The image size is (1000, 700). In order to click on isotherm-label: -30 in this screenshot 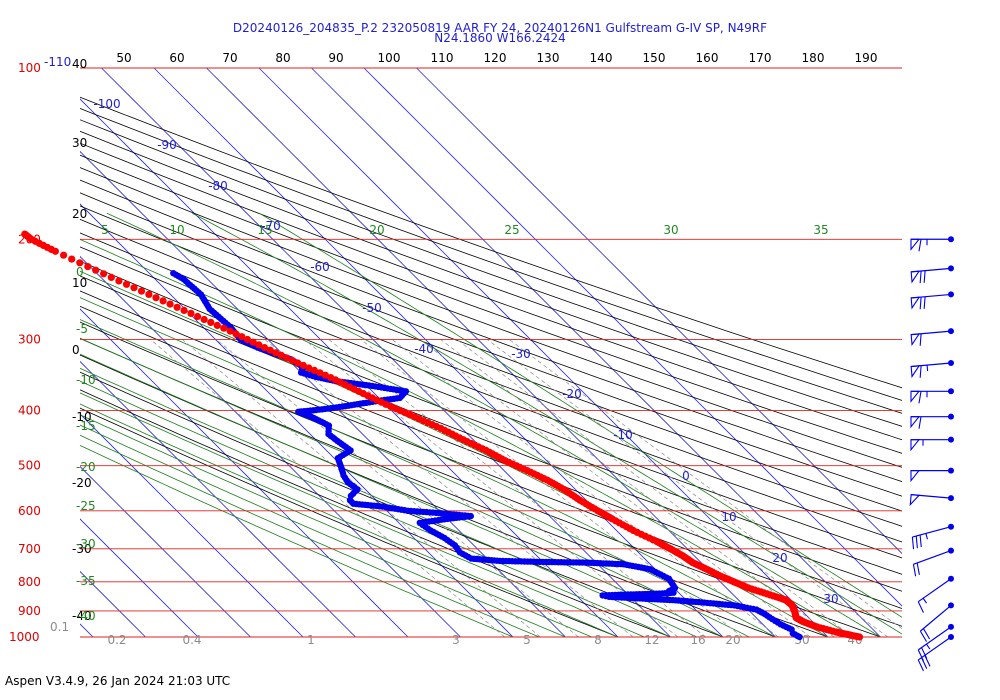, I will do `click(521, 354)`.